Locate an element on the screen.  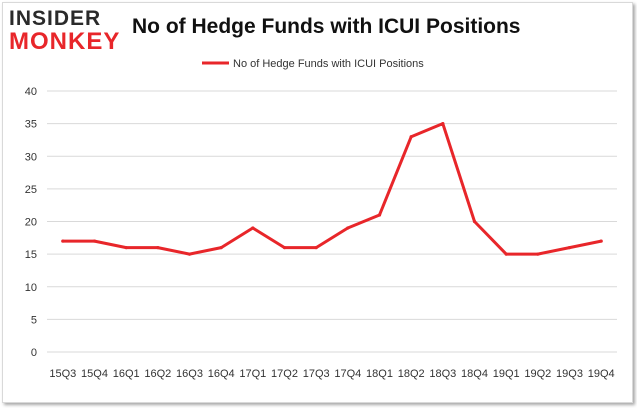
x-tick-label: 19Q3 is located at coordinates (569, 374).